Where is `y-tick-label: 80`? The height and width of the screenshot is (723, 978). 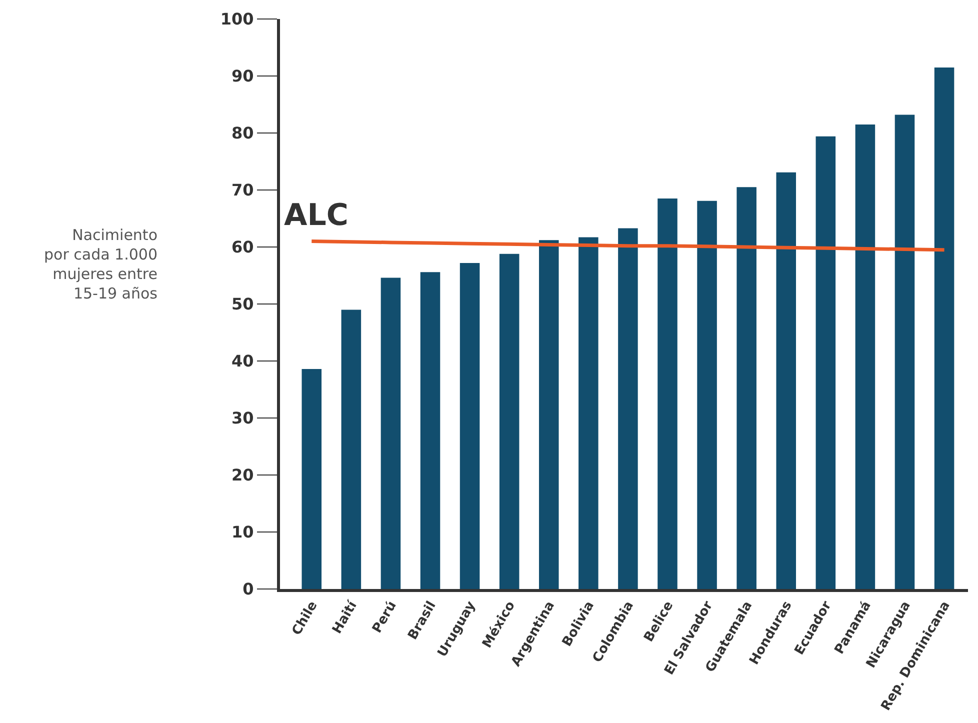
y-tick-label: 80 is located at coordinates (243, 133).